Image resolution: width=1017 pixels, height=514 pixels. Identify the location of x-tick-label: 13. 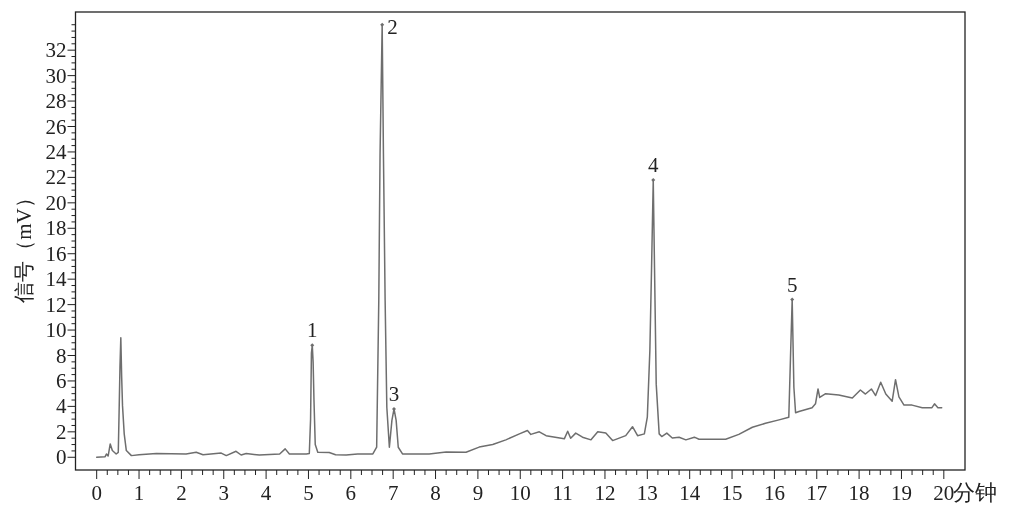
(647, 493).